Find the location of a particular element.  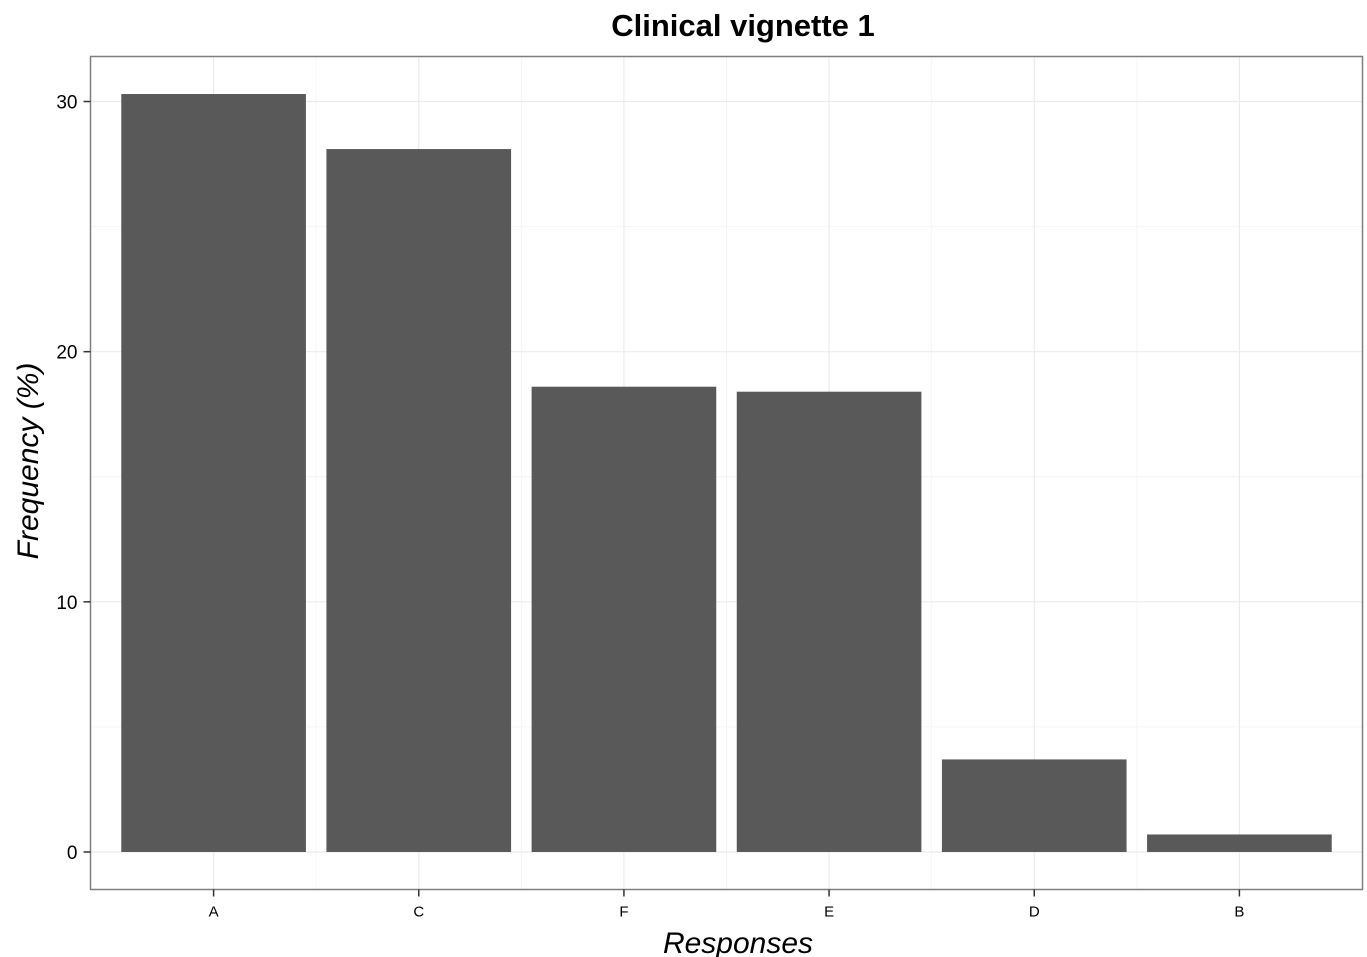

bar-b is located at coordinates (1239, 843).